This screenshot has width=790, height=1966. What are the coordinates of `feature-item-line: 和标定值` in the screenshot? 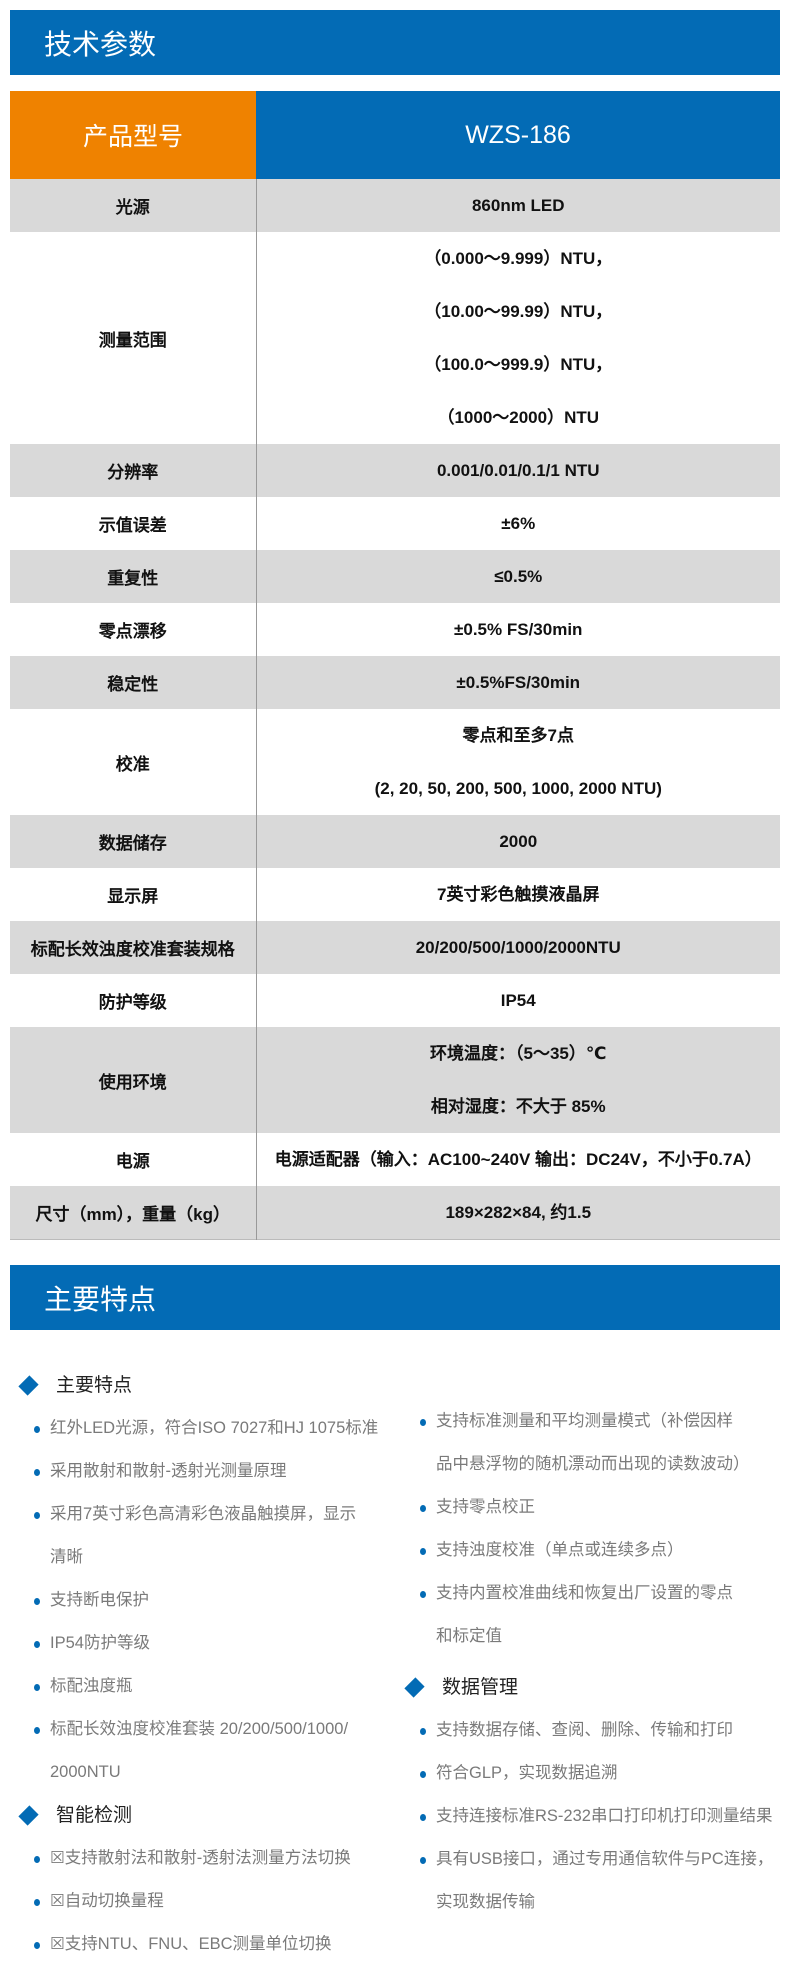 It's located at (469, 1636).